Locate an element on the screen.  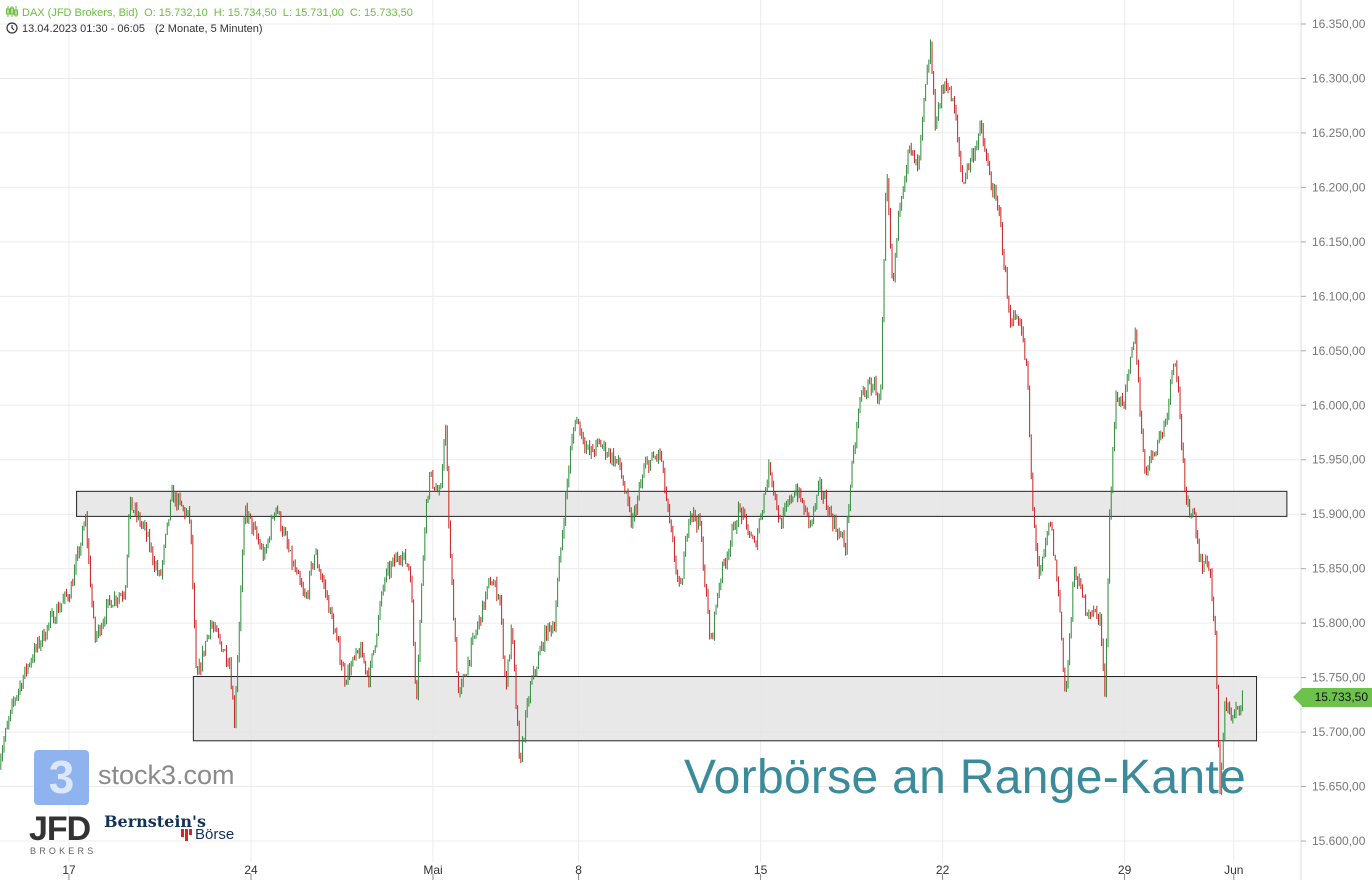
instrument-name: DAX (JFD Brokers, Bid) is located at coordinates (80, 13).